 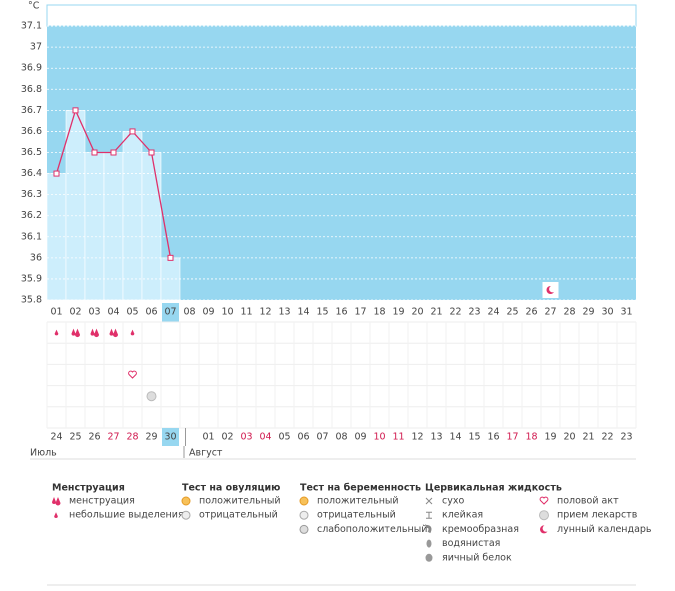 I want to click on legend-label: отрицательный, so click(x=238, y=515).